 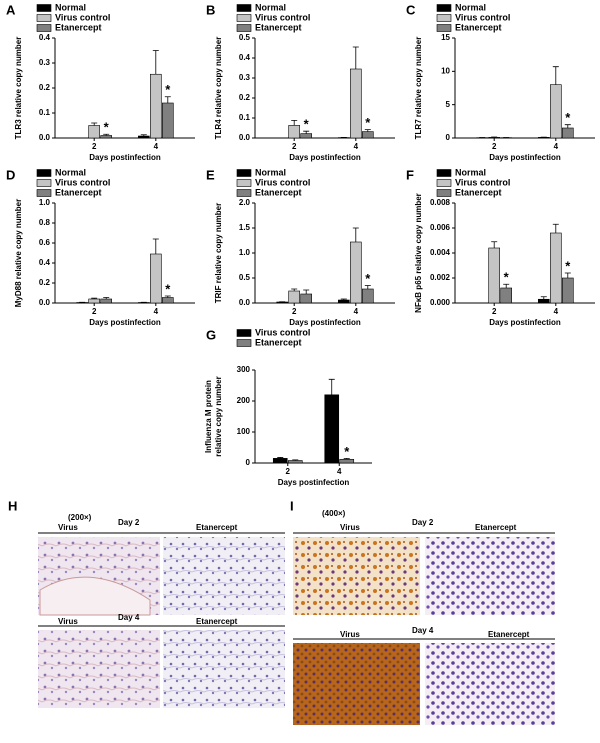 I want to click on panel-letter: F, so click(x=410, y=174).